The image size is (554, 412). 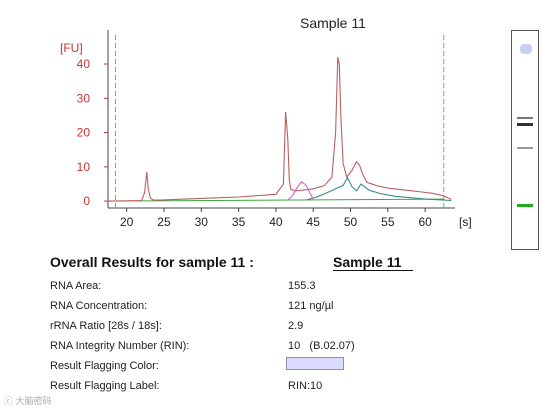 I want to click on x-tick-label-20: 20, so click(x=127, y=222).